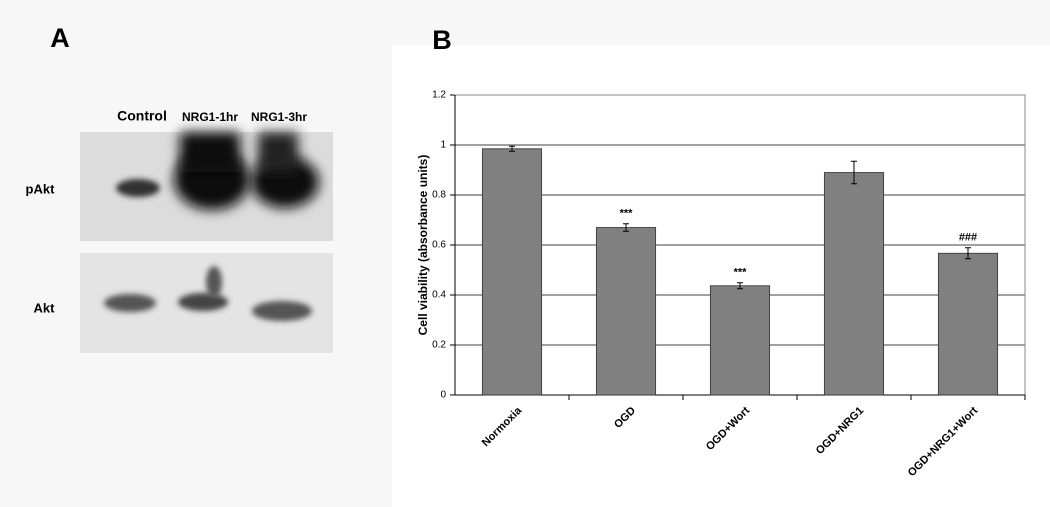 This screenshot has width=1050, height=507. I want to click on lane-label: NRG1-3hr, so click(279, 117).